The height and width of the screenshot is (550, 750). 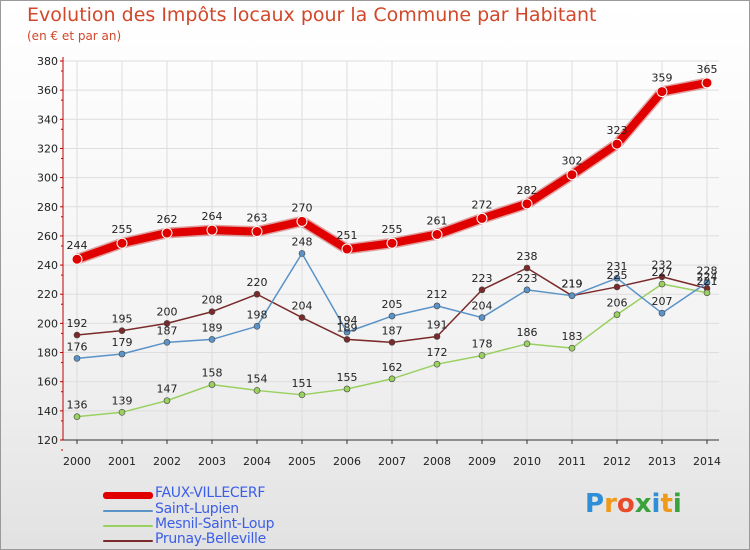 I want to click on logo-letter: P, so click(x=595, y=504).